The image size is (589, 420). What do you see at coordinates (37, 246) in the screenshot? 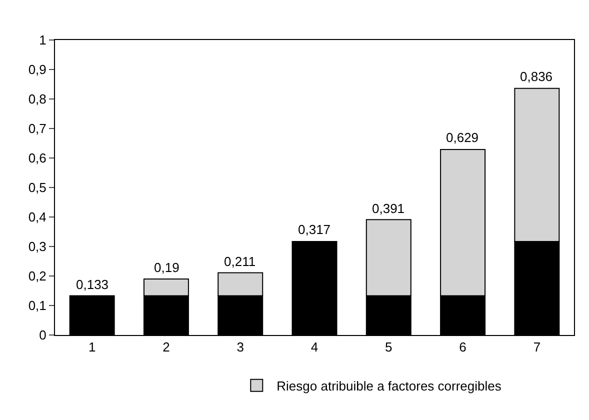
I see `y-tick-label: 0,3` at bounding box center [37, 246].